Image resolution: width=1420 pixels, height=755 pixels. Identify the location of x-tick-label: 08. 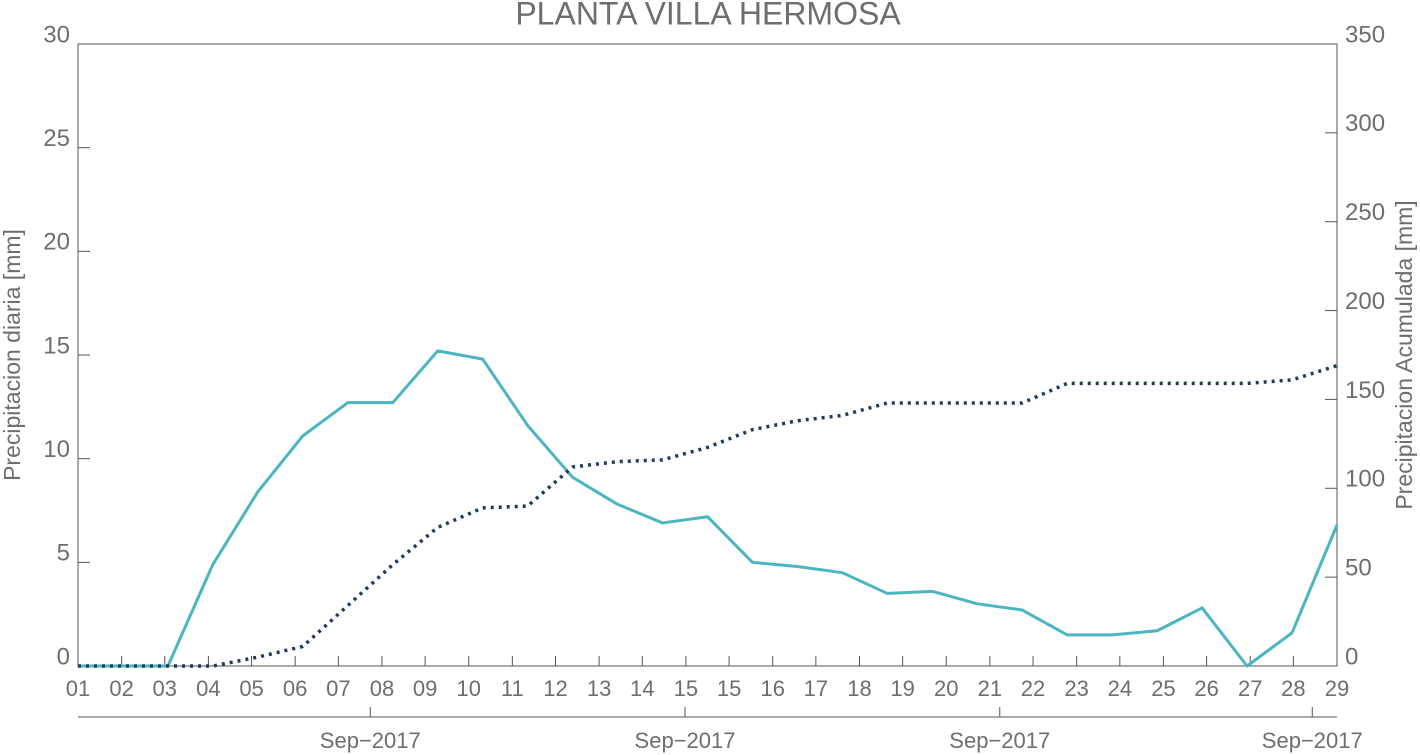
(382, 688).